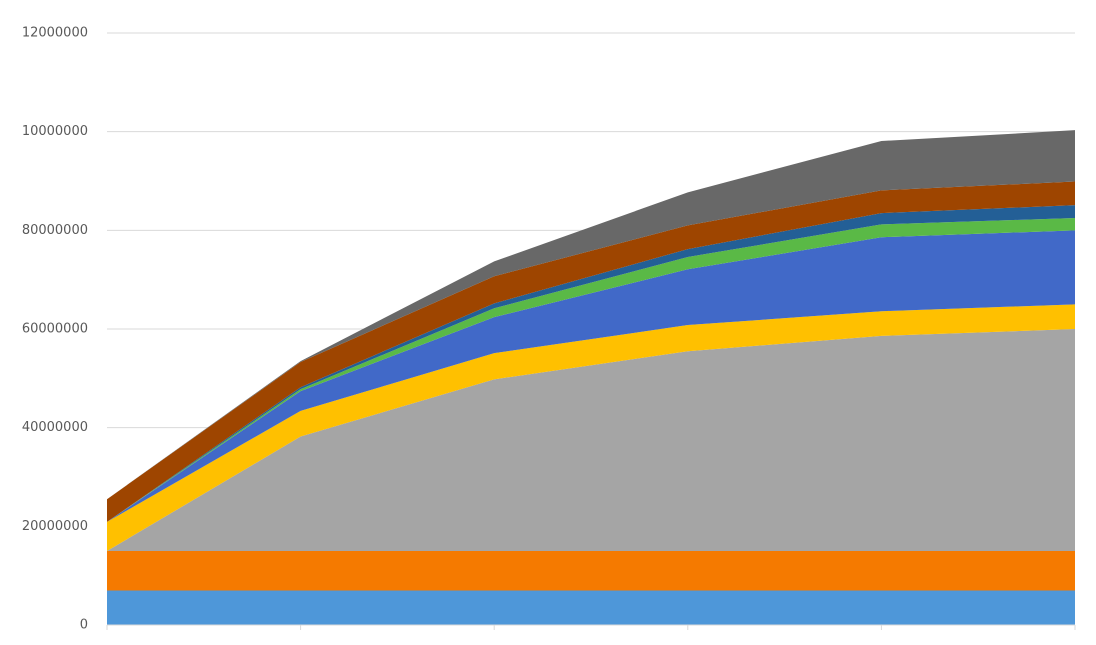 This screenshot has width=1096, height=645. What do you see at coordinates (55, 427) in the screenshot?
I see `y-tick-label: 40000000` at bounding box center [55, 427].